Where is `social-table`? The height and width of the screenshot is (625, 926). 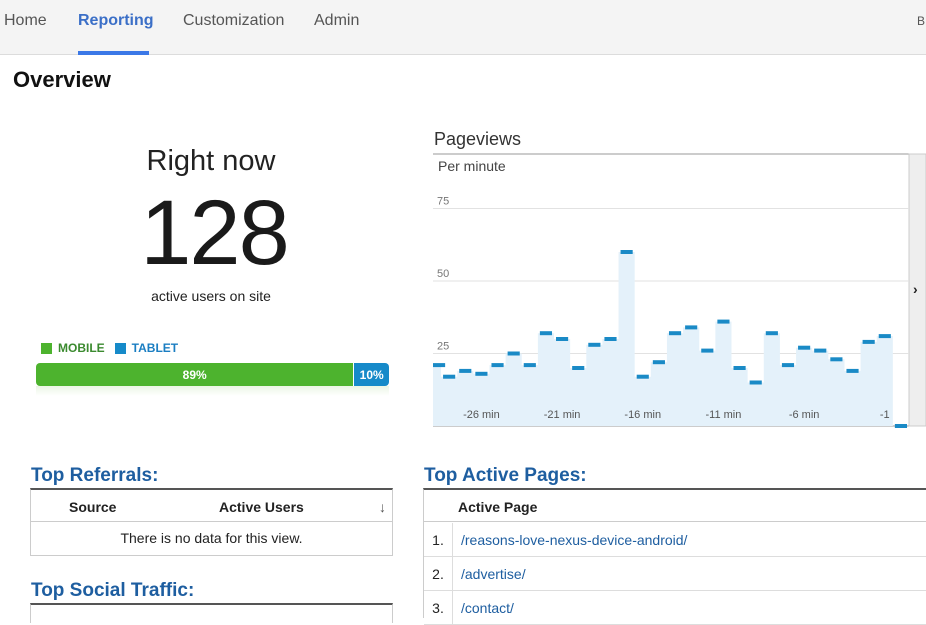
social-table is located at coordinates (211, 613).